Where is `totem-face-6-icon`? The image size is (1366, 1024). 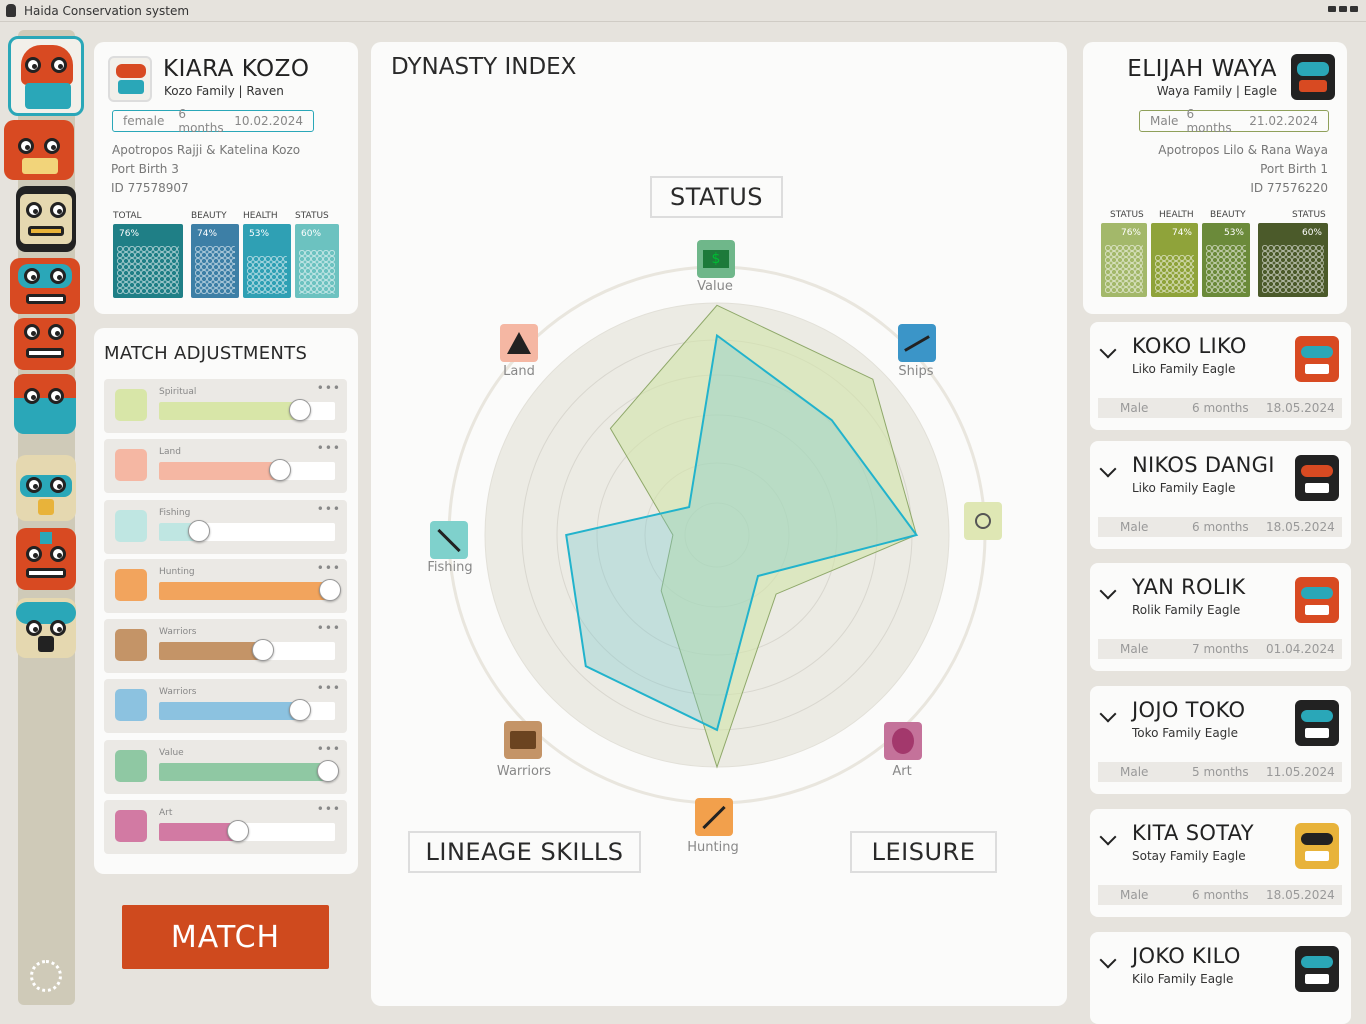 totem-face-6-icon is located at coordinates (45, 404).